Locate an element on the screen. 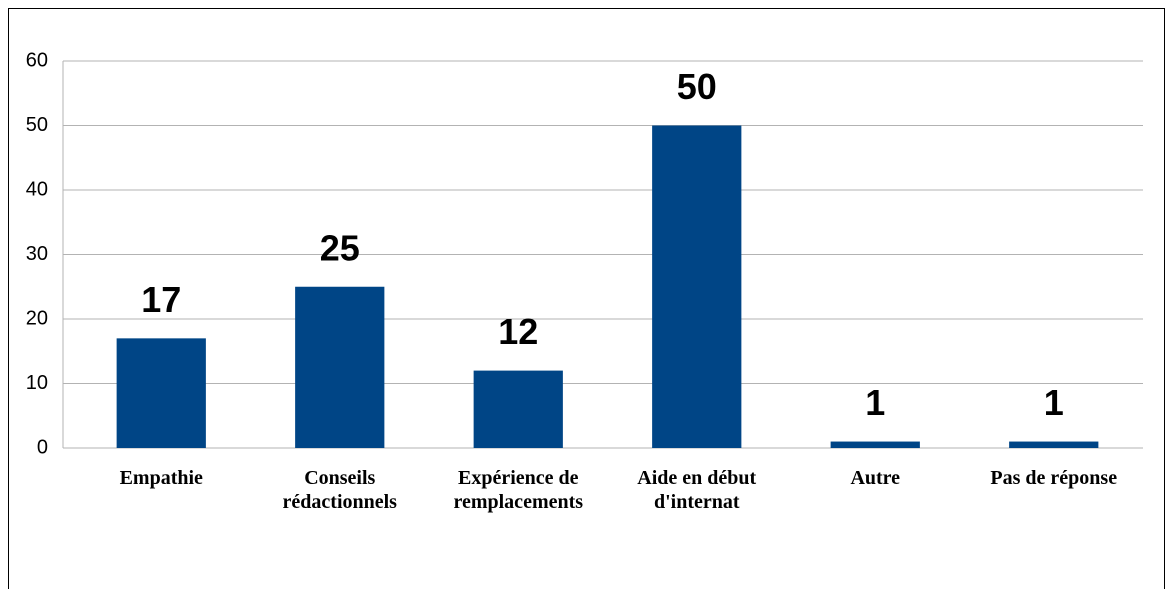 The width and height of the screenshot is (1167, 589). x-tick-label: Aide en début d'internat is located at coordinates (697, 490).